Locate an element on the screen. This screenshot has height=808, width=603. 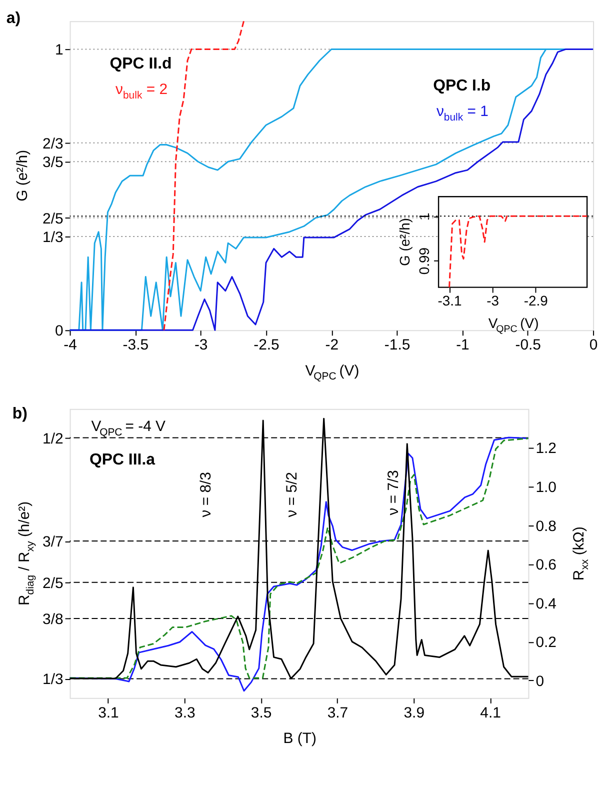
annotation: QPC III.a is located at coordinates (122, 459).